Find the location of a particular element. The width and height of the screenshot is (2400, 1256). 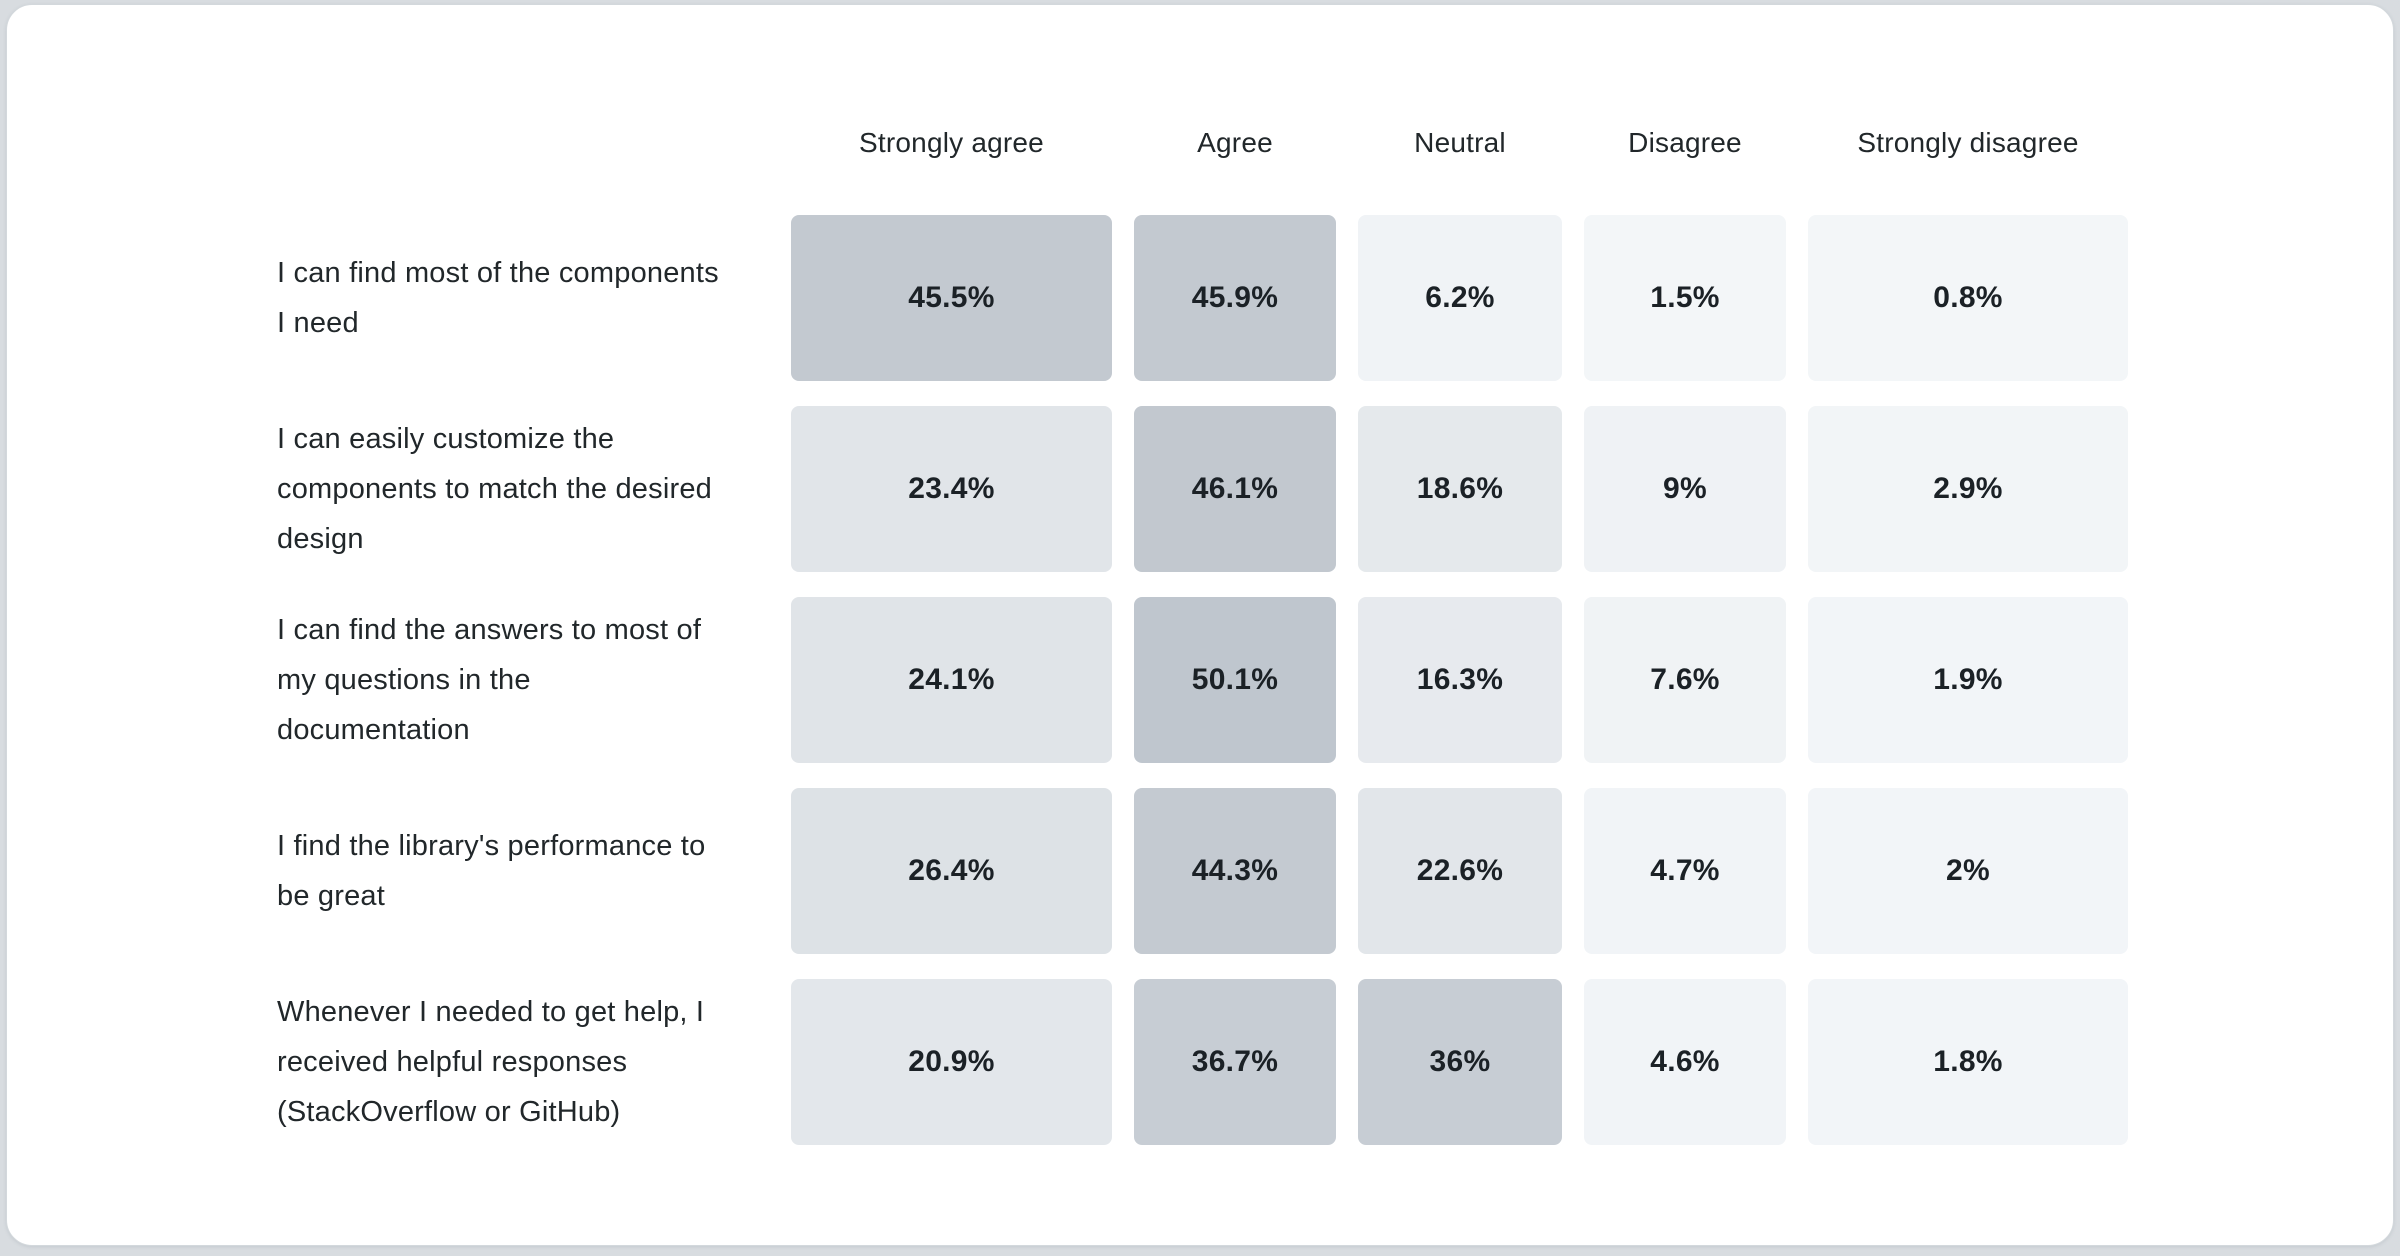

heatmap-cell: 45.9% is located at coordinates (1235, 298).